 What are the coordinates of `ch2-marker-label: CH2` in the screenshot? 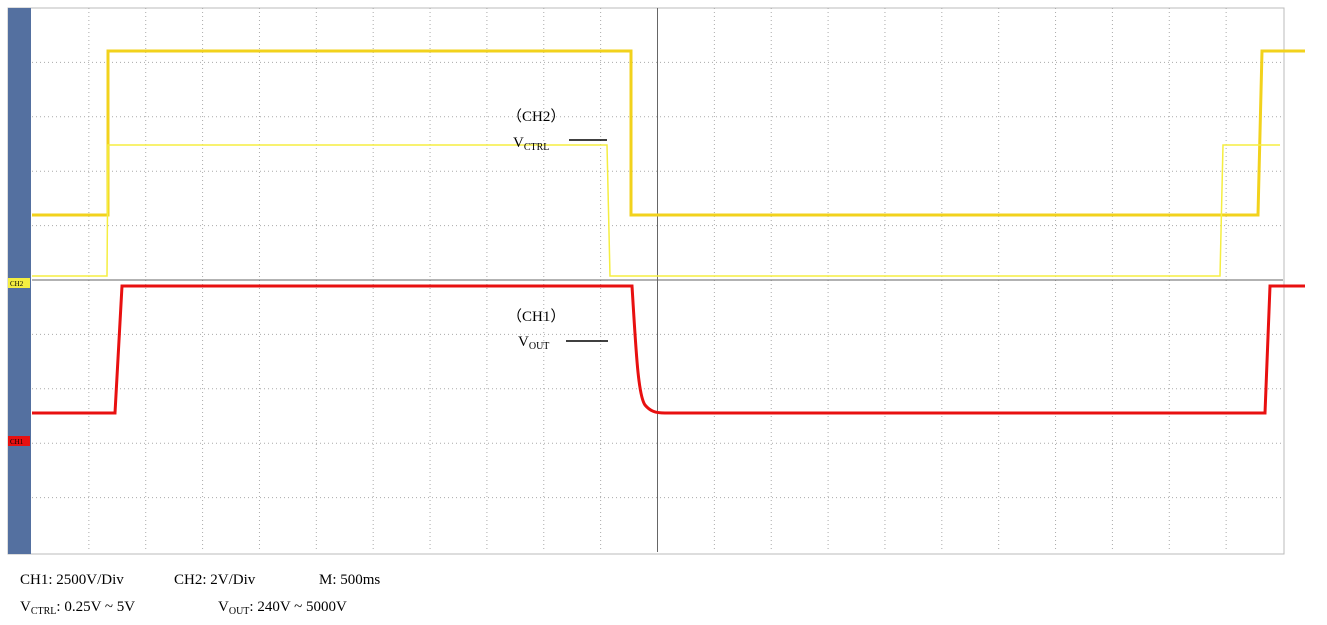 It's located at (17, 284).